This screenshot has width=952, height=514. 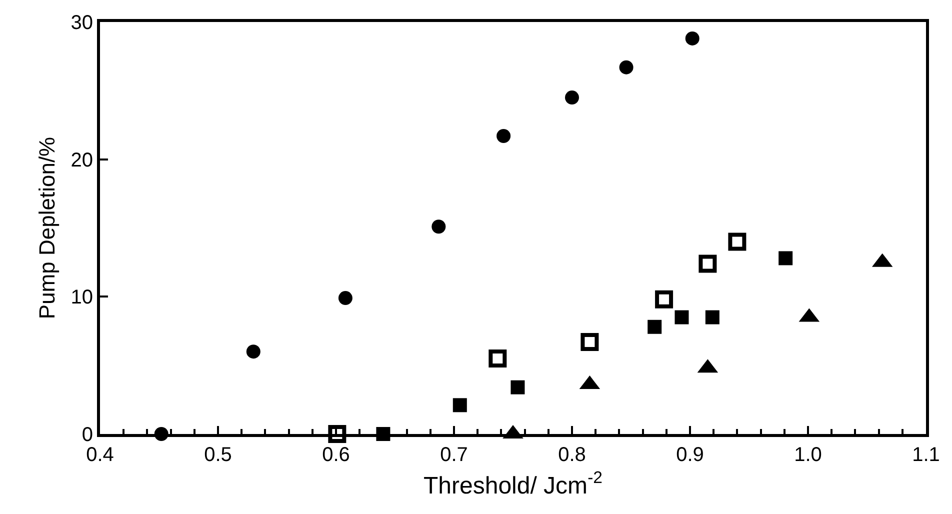 I want to click on x-tick-label: 1.1, so click(x=926, y=455).